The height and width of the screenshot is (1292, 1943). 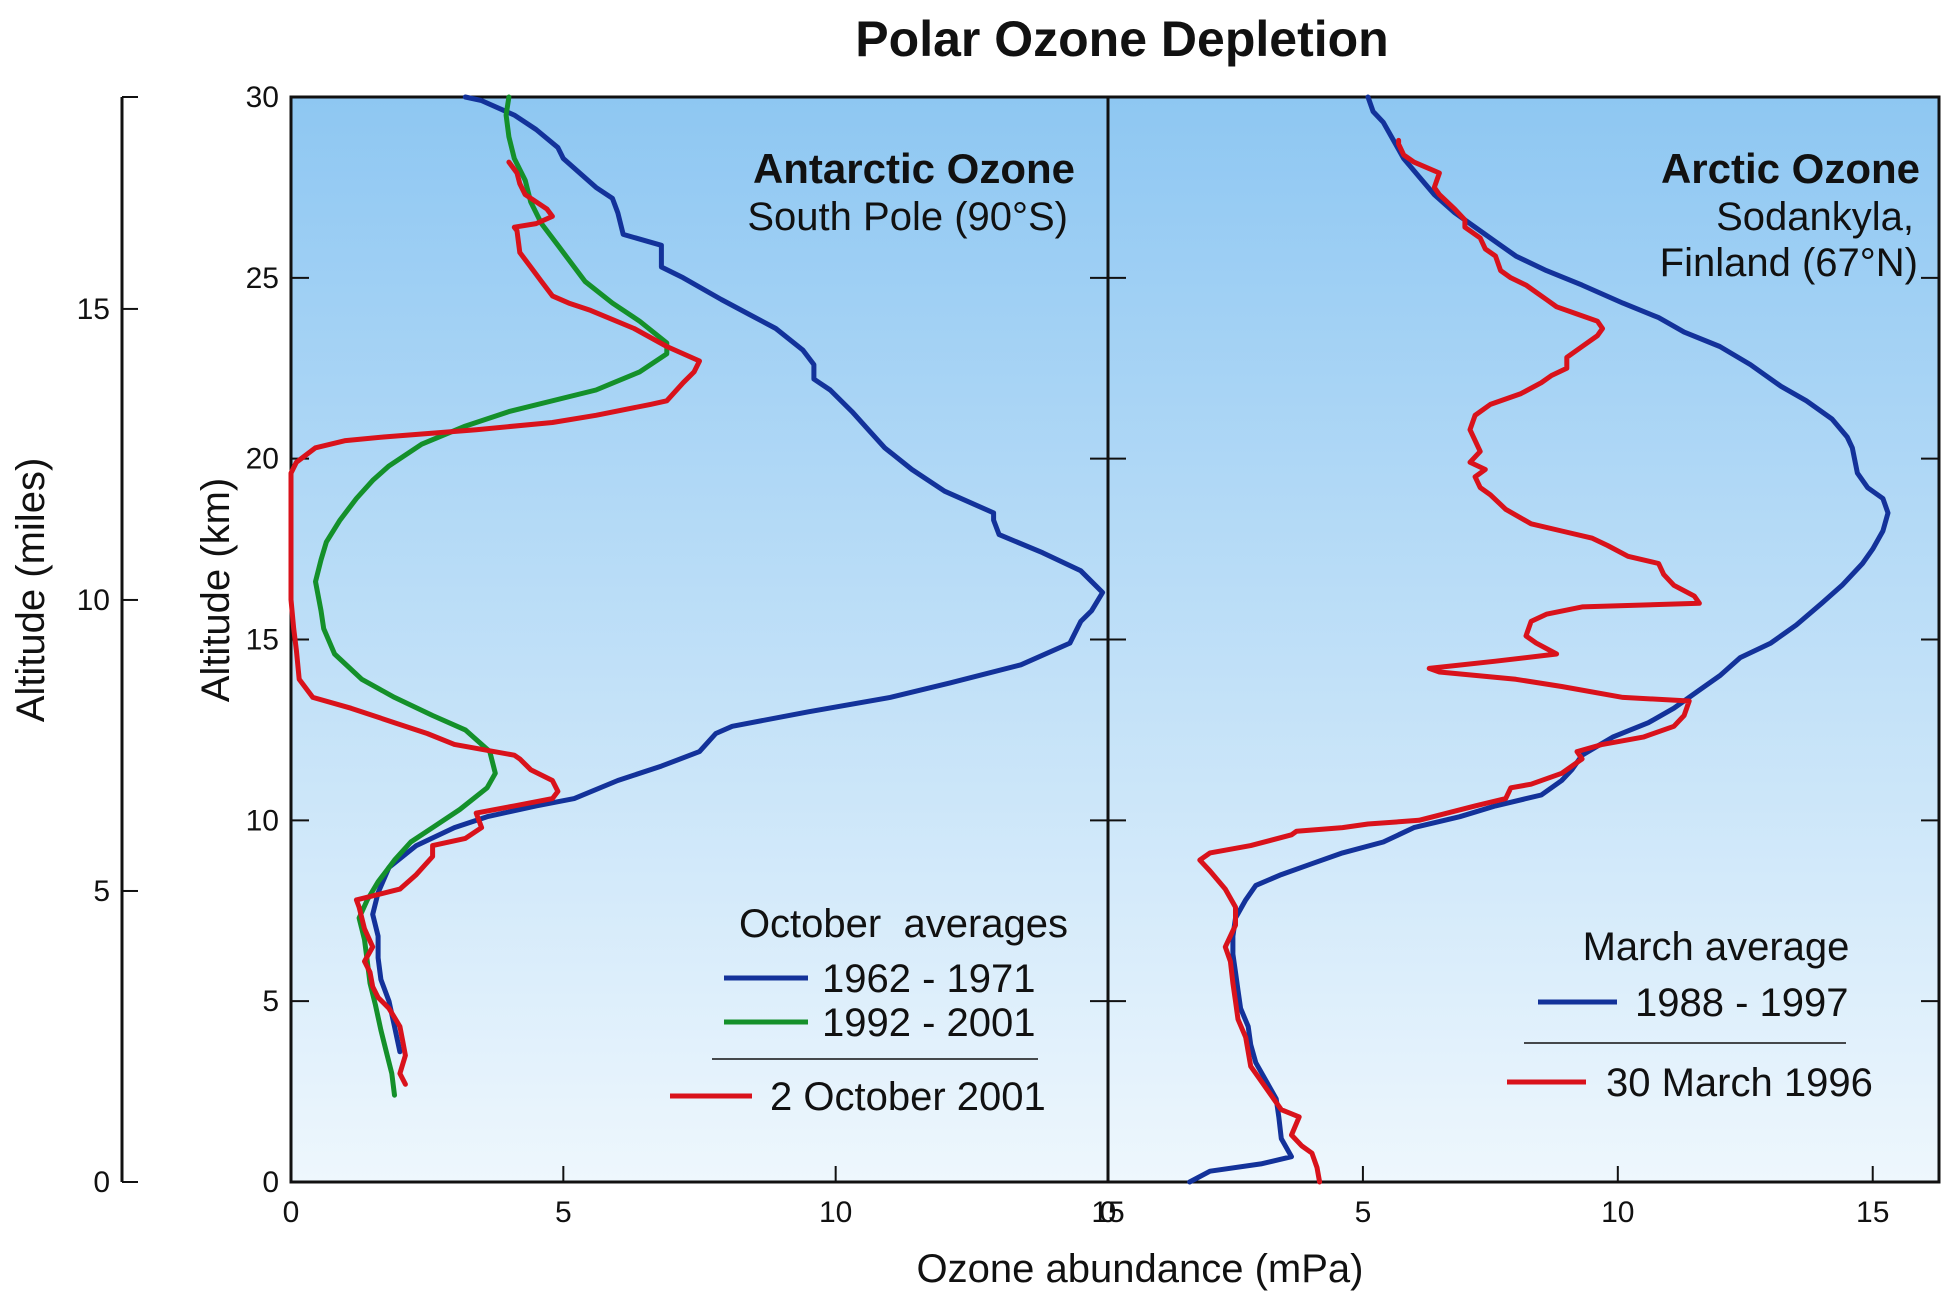 What do you see at coordinates (1742, 1003) in the screenshot?
I see `legend-label-1988-1997: 1988 - 1997` at bounding box center [1742, 1003].